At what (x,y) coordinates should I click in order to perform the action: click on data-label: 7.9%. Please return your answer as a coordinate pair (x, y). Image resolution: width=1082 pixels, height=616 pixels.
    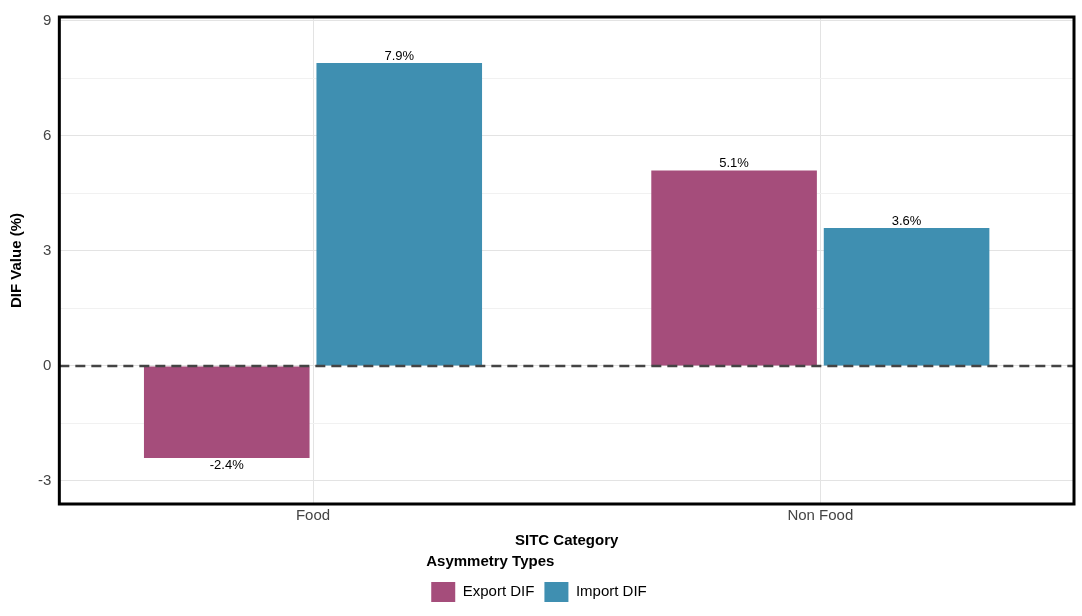
    Looking at the image, I should click on (399, 56).